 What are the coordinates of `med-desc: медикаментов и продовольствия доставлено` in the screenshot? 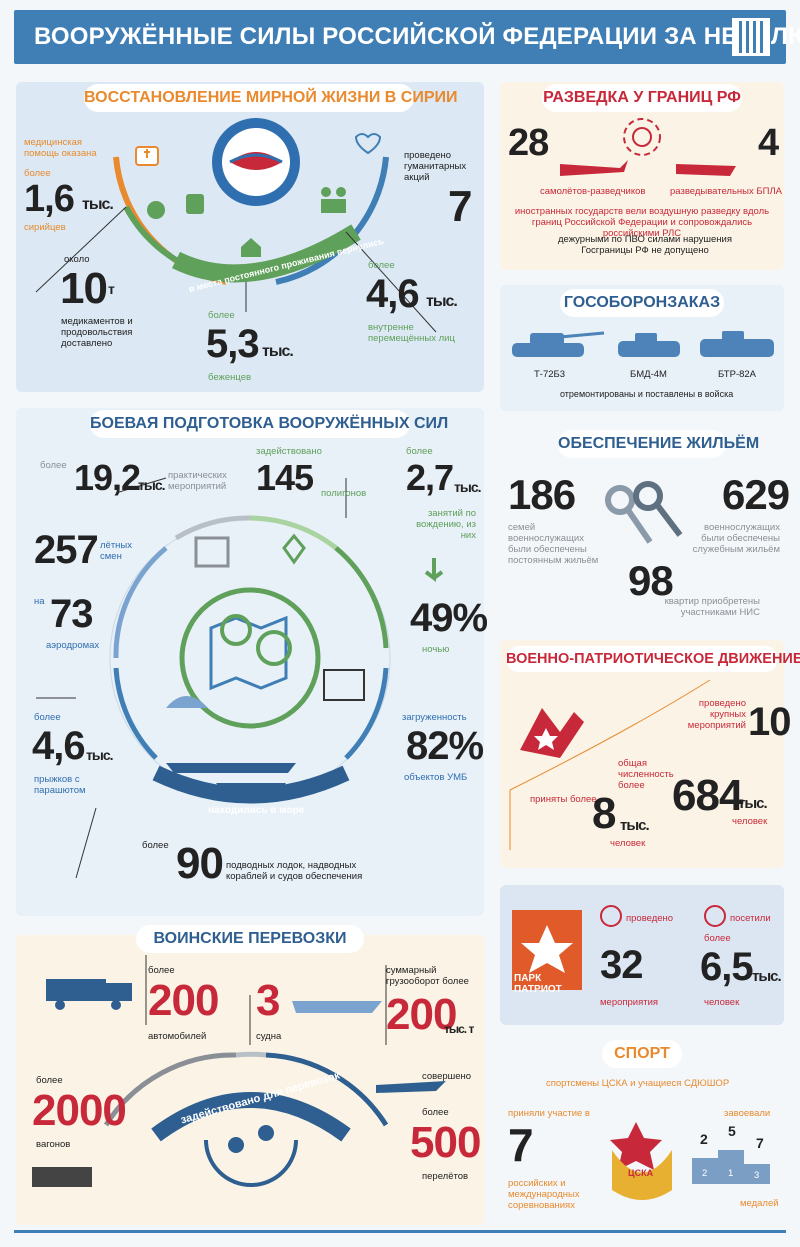 It's located at (97, 332).